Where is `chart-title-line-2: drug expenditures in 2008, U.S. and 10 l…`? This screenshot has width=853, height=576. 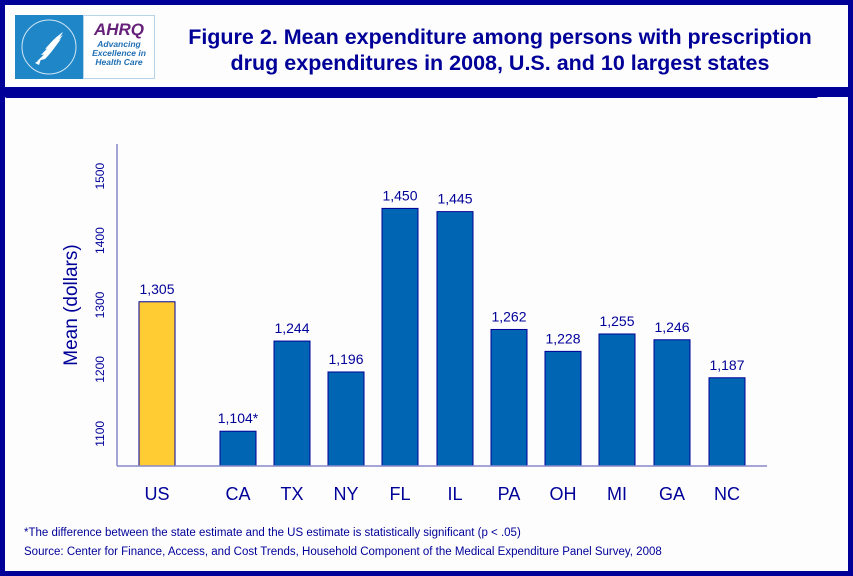 chart-title-line-2: drug expenditures in 2008, U.S. and 10 l… is located at coordinates (500, 63).